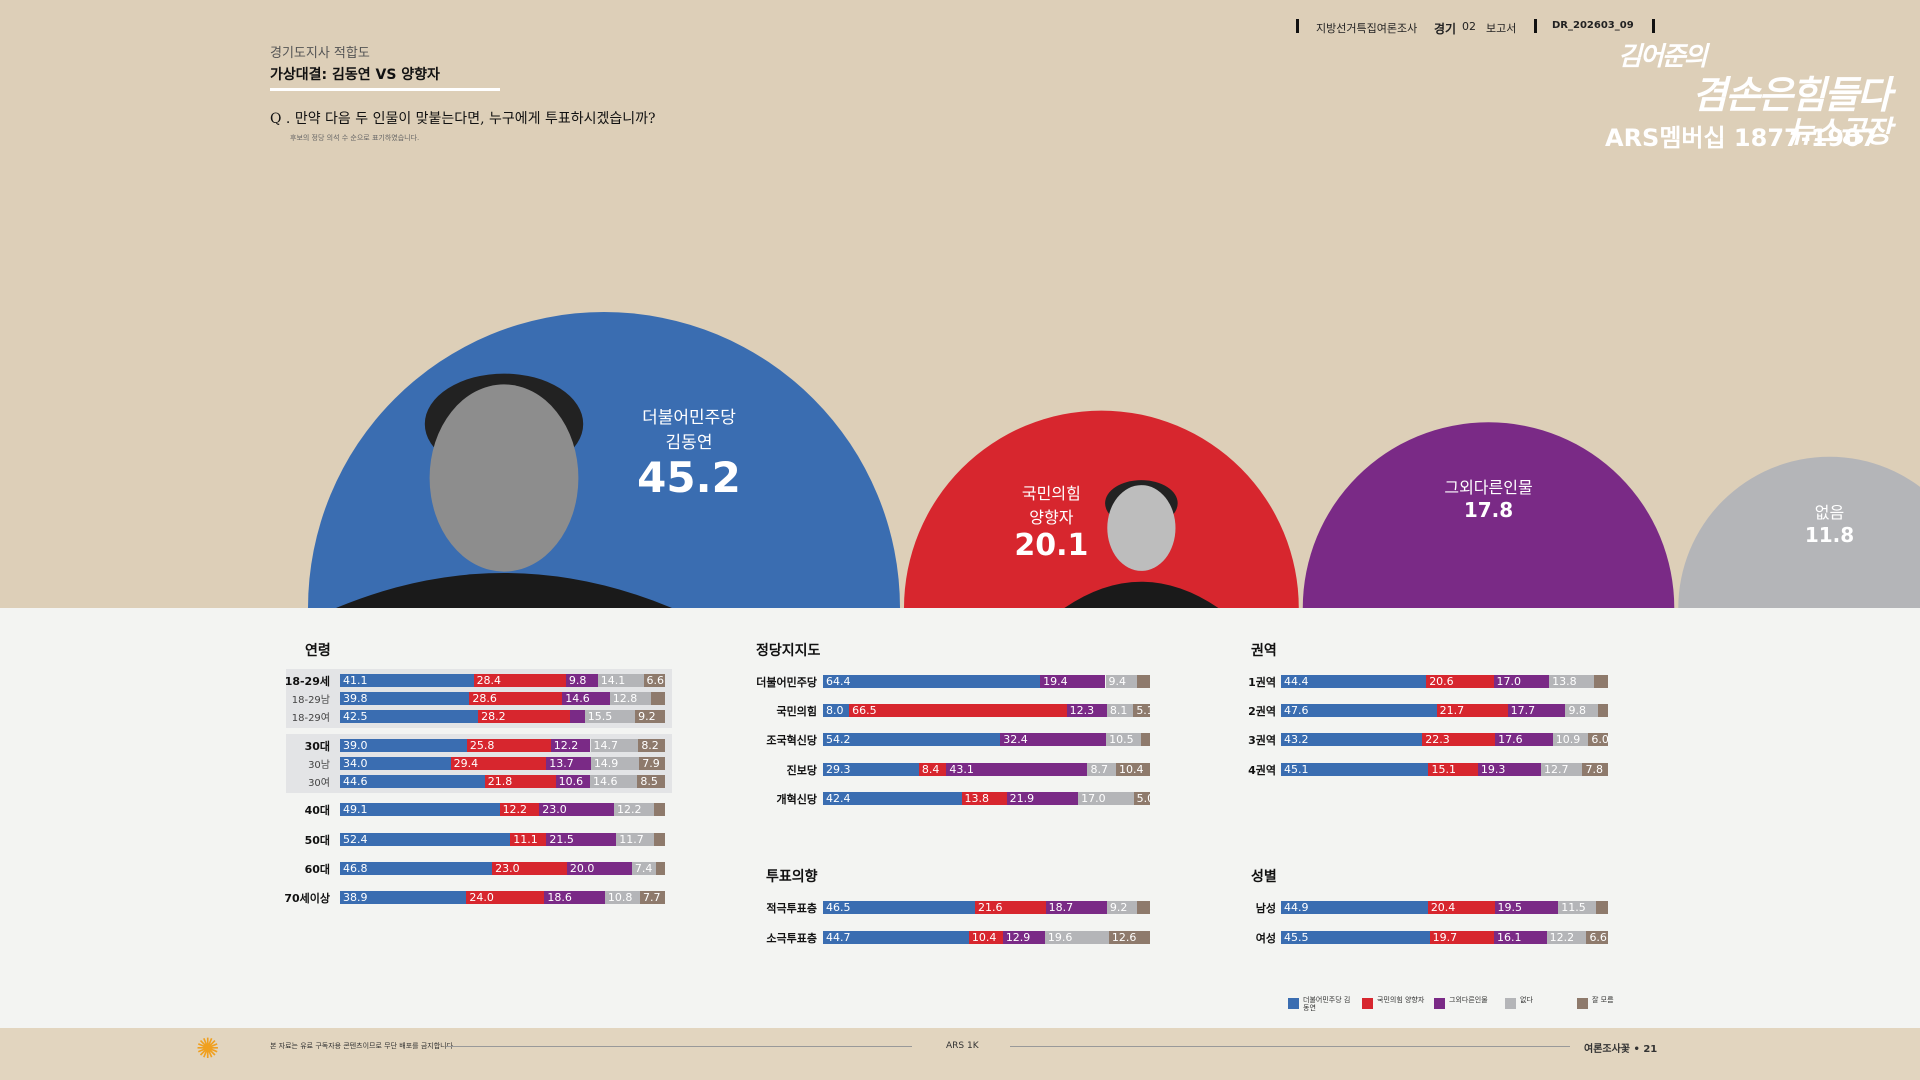 The width and height of the screenshot is (1920, 1080). I want to click on footer-disclaimer: 본 자료는 유료 구독자용 콘텐츠이므로 무단 배포를 금지합니다, so click(362, 1046).